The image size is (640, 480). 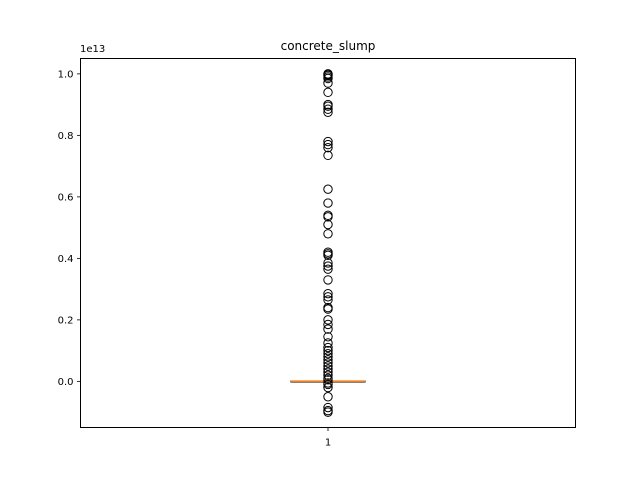 What do you see at coordinates (66, 136) in the screenshot?
I see `y-tick-label: 0.8` at bounding box center [66, 136].